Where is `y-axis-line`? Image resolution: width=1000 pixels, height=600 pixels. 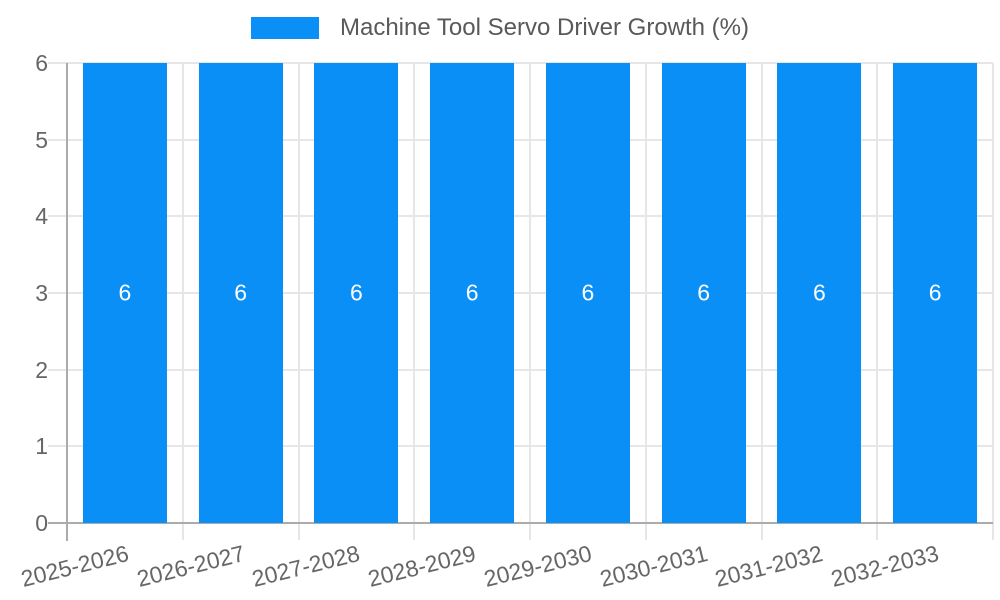
y-axis-line is located at coordinates (67, 302).